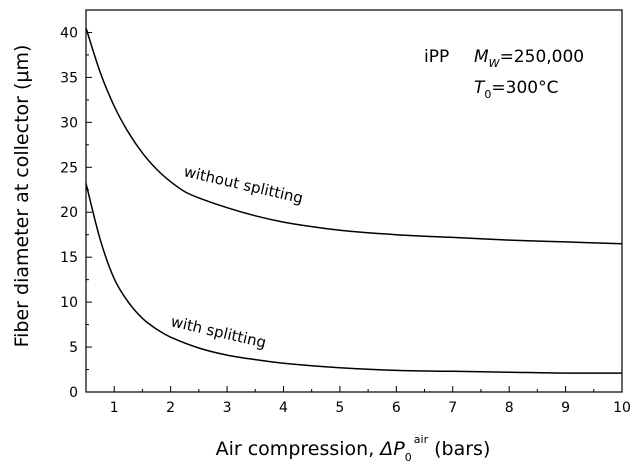  Describe the element at coordinates (69, 78) in the screenshot. I see `y-tick-label: 35` at that location.